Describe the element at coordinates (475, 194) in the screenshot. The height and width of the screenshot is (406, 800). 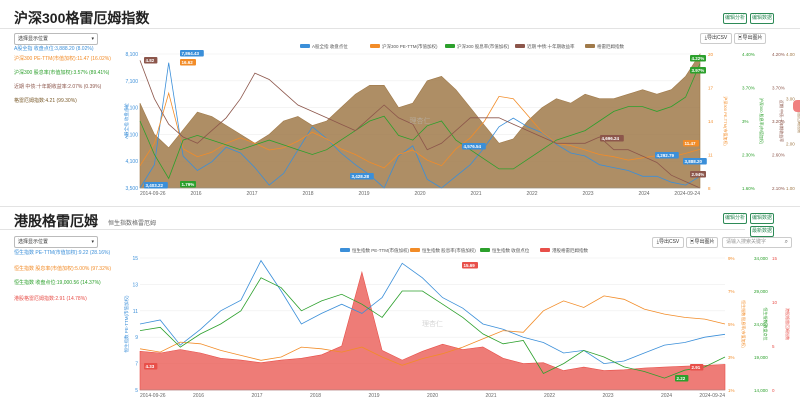
I see `x-tick-label: 2021` at that location.